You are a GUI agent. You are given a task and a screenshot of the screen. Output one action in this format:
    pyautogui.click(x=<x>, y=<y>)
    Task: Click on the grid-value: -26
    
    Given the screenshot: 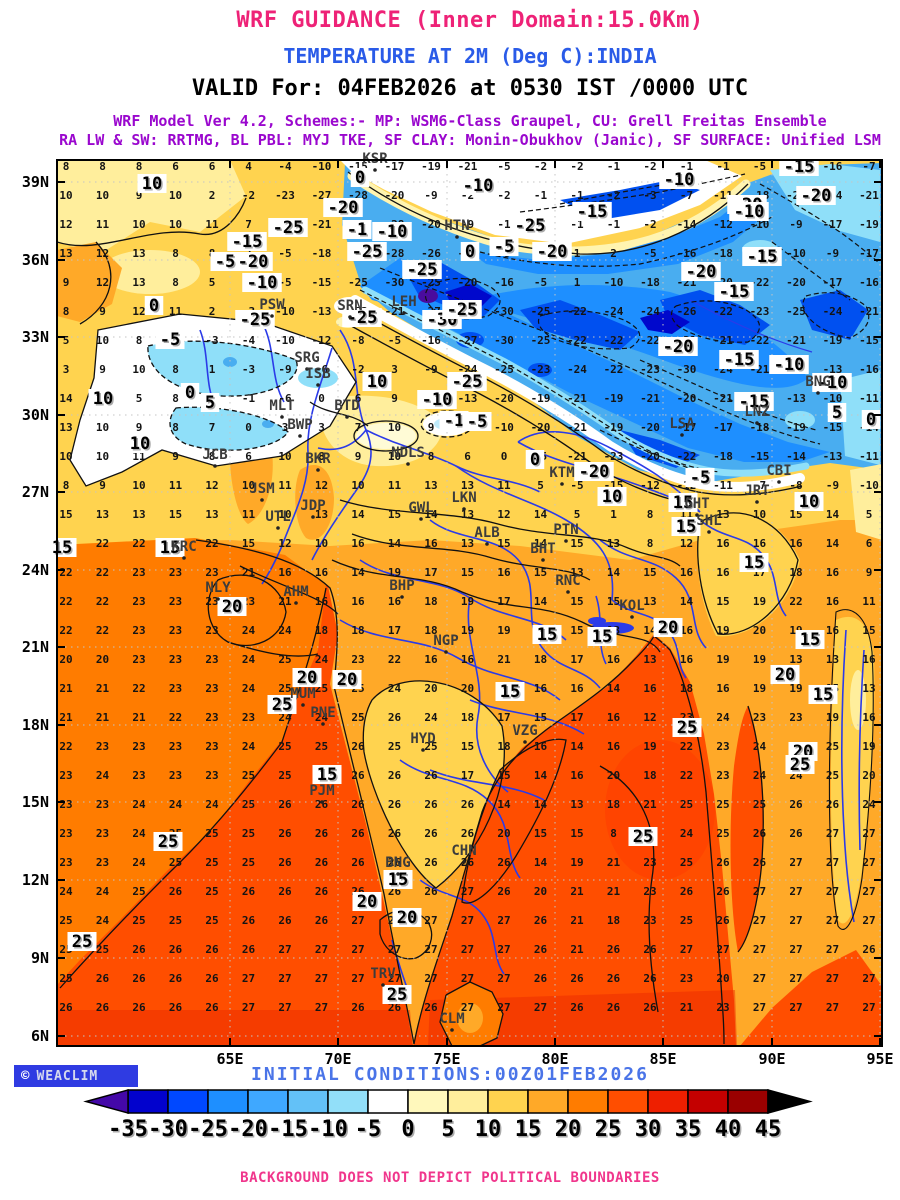 What is the action you would take?
    pyautogui.click(x=431, y=253)
    